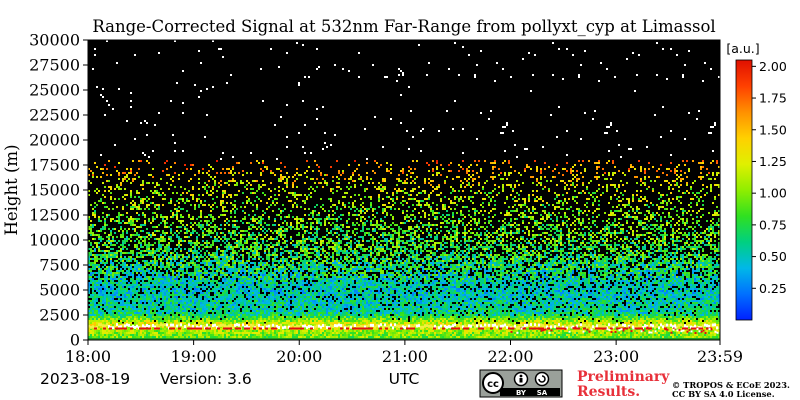 The height and width of the screenshot is (400, 800). I want to click on y-tick-label: 15000, so click(54, 190).